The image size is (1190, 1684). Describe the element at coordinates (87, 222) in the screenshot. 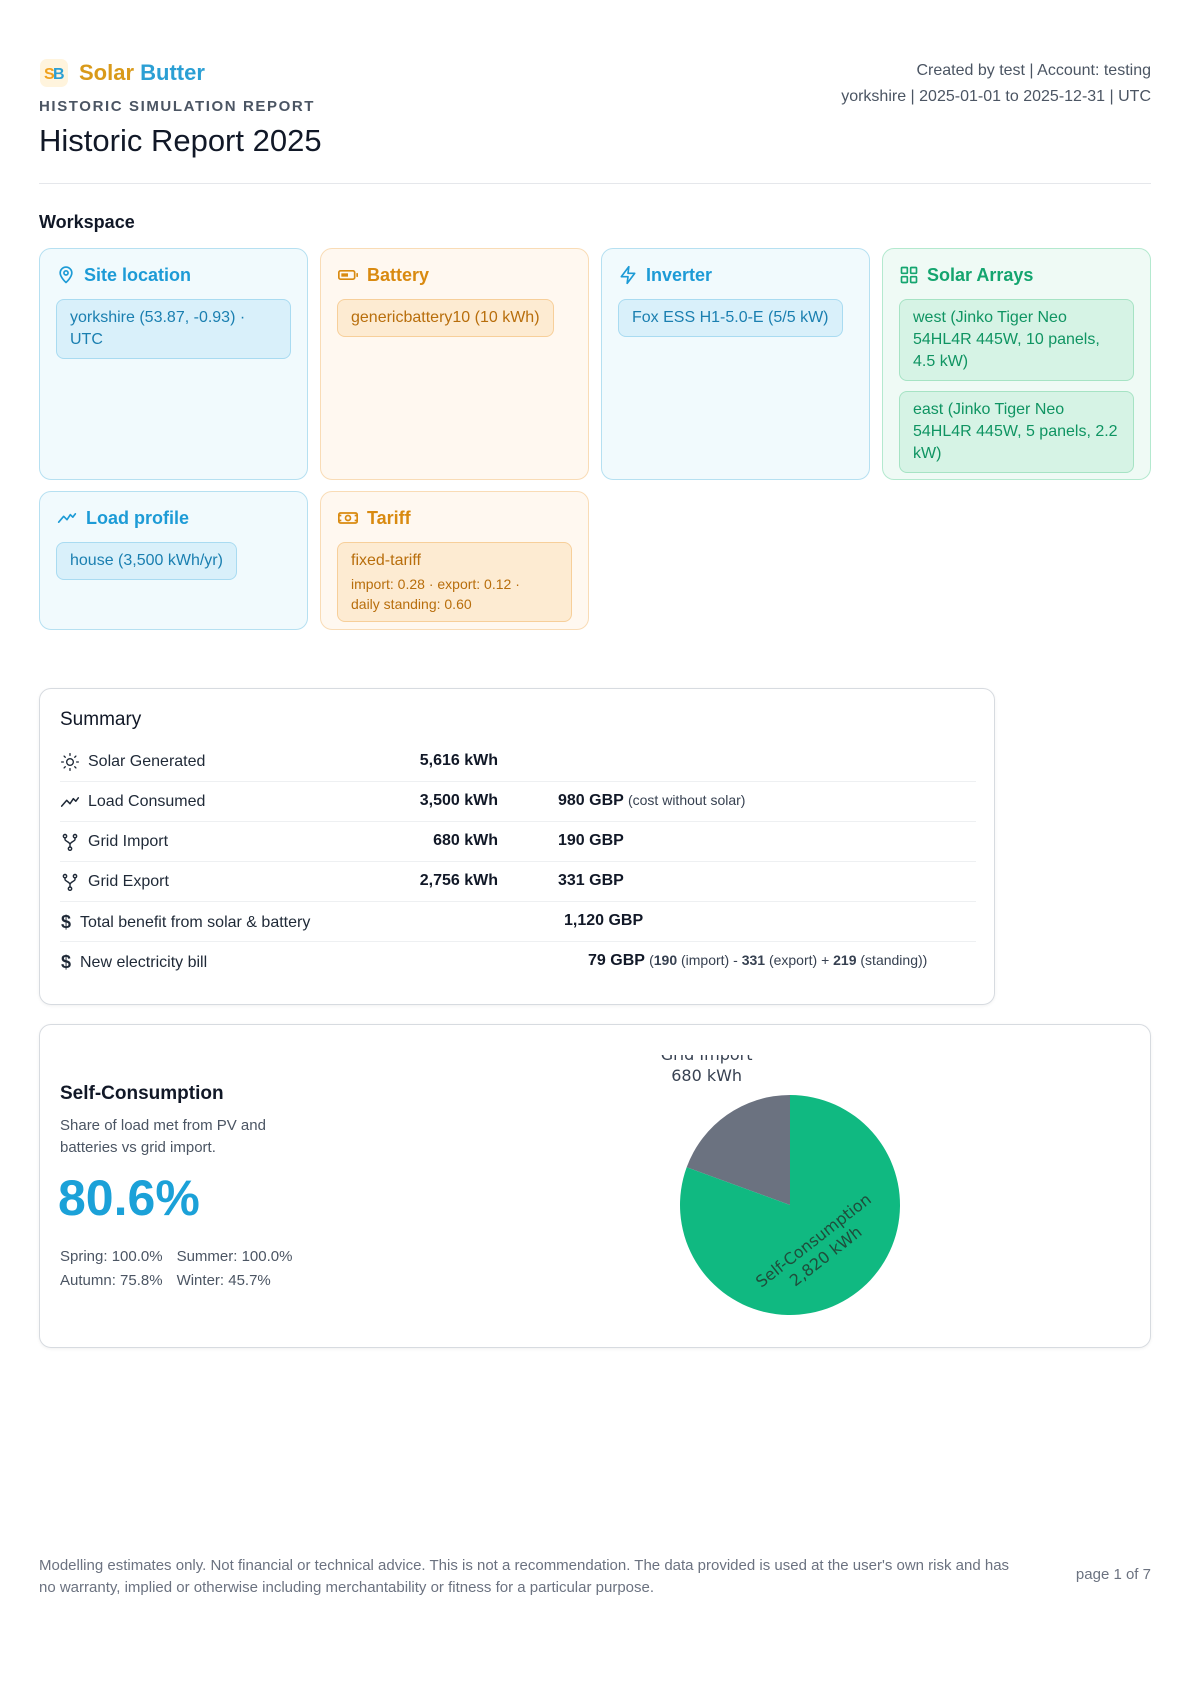

I see `workspace-title: Workspace` at that location.